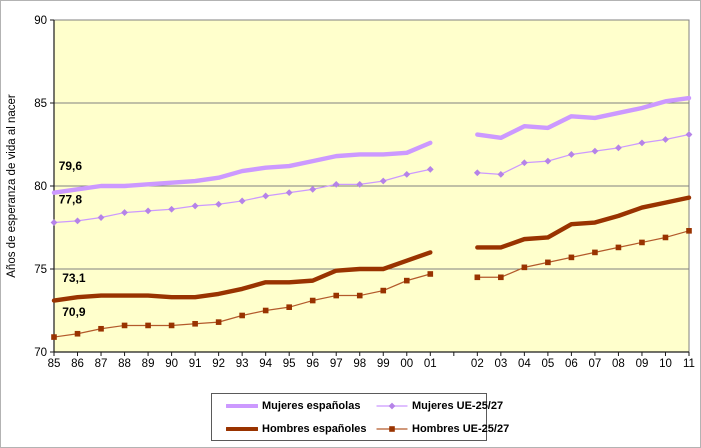  Describe the element at coordinates (71, 199) in the screenshot. I see `start-value-label: 77,8` at that location.